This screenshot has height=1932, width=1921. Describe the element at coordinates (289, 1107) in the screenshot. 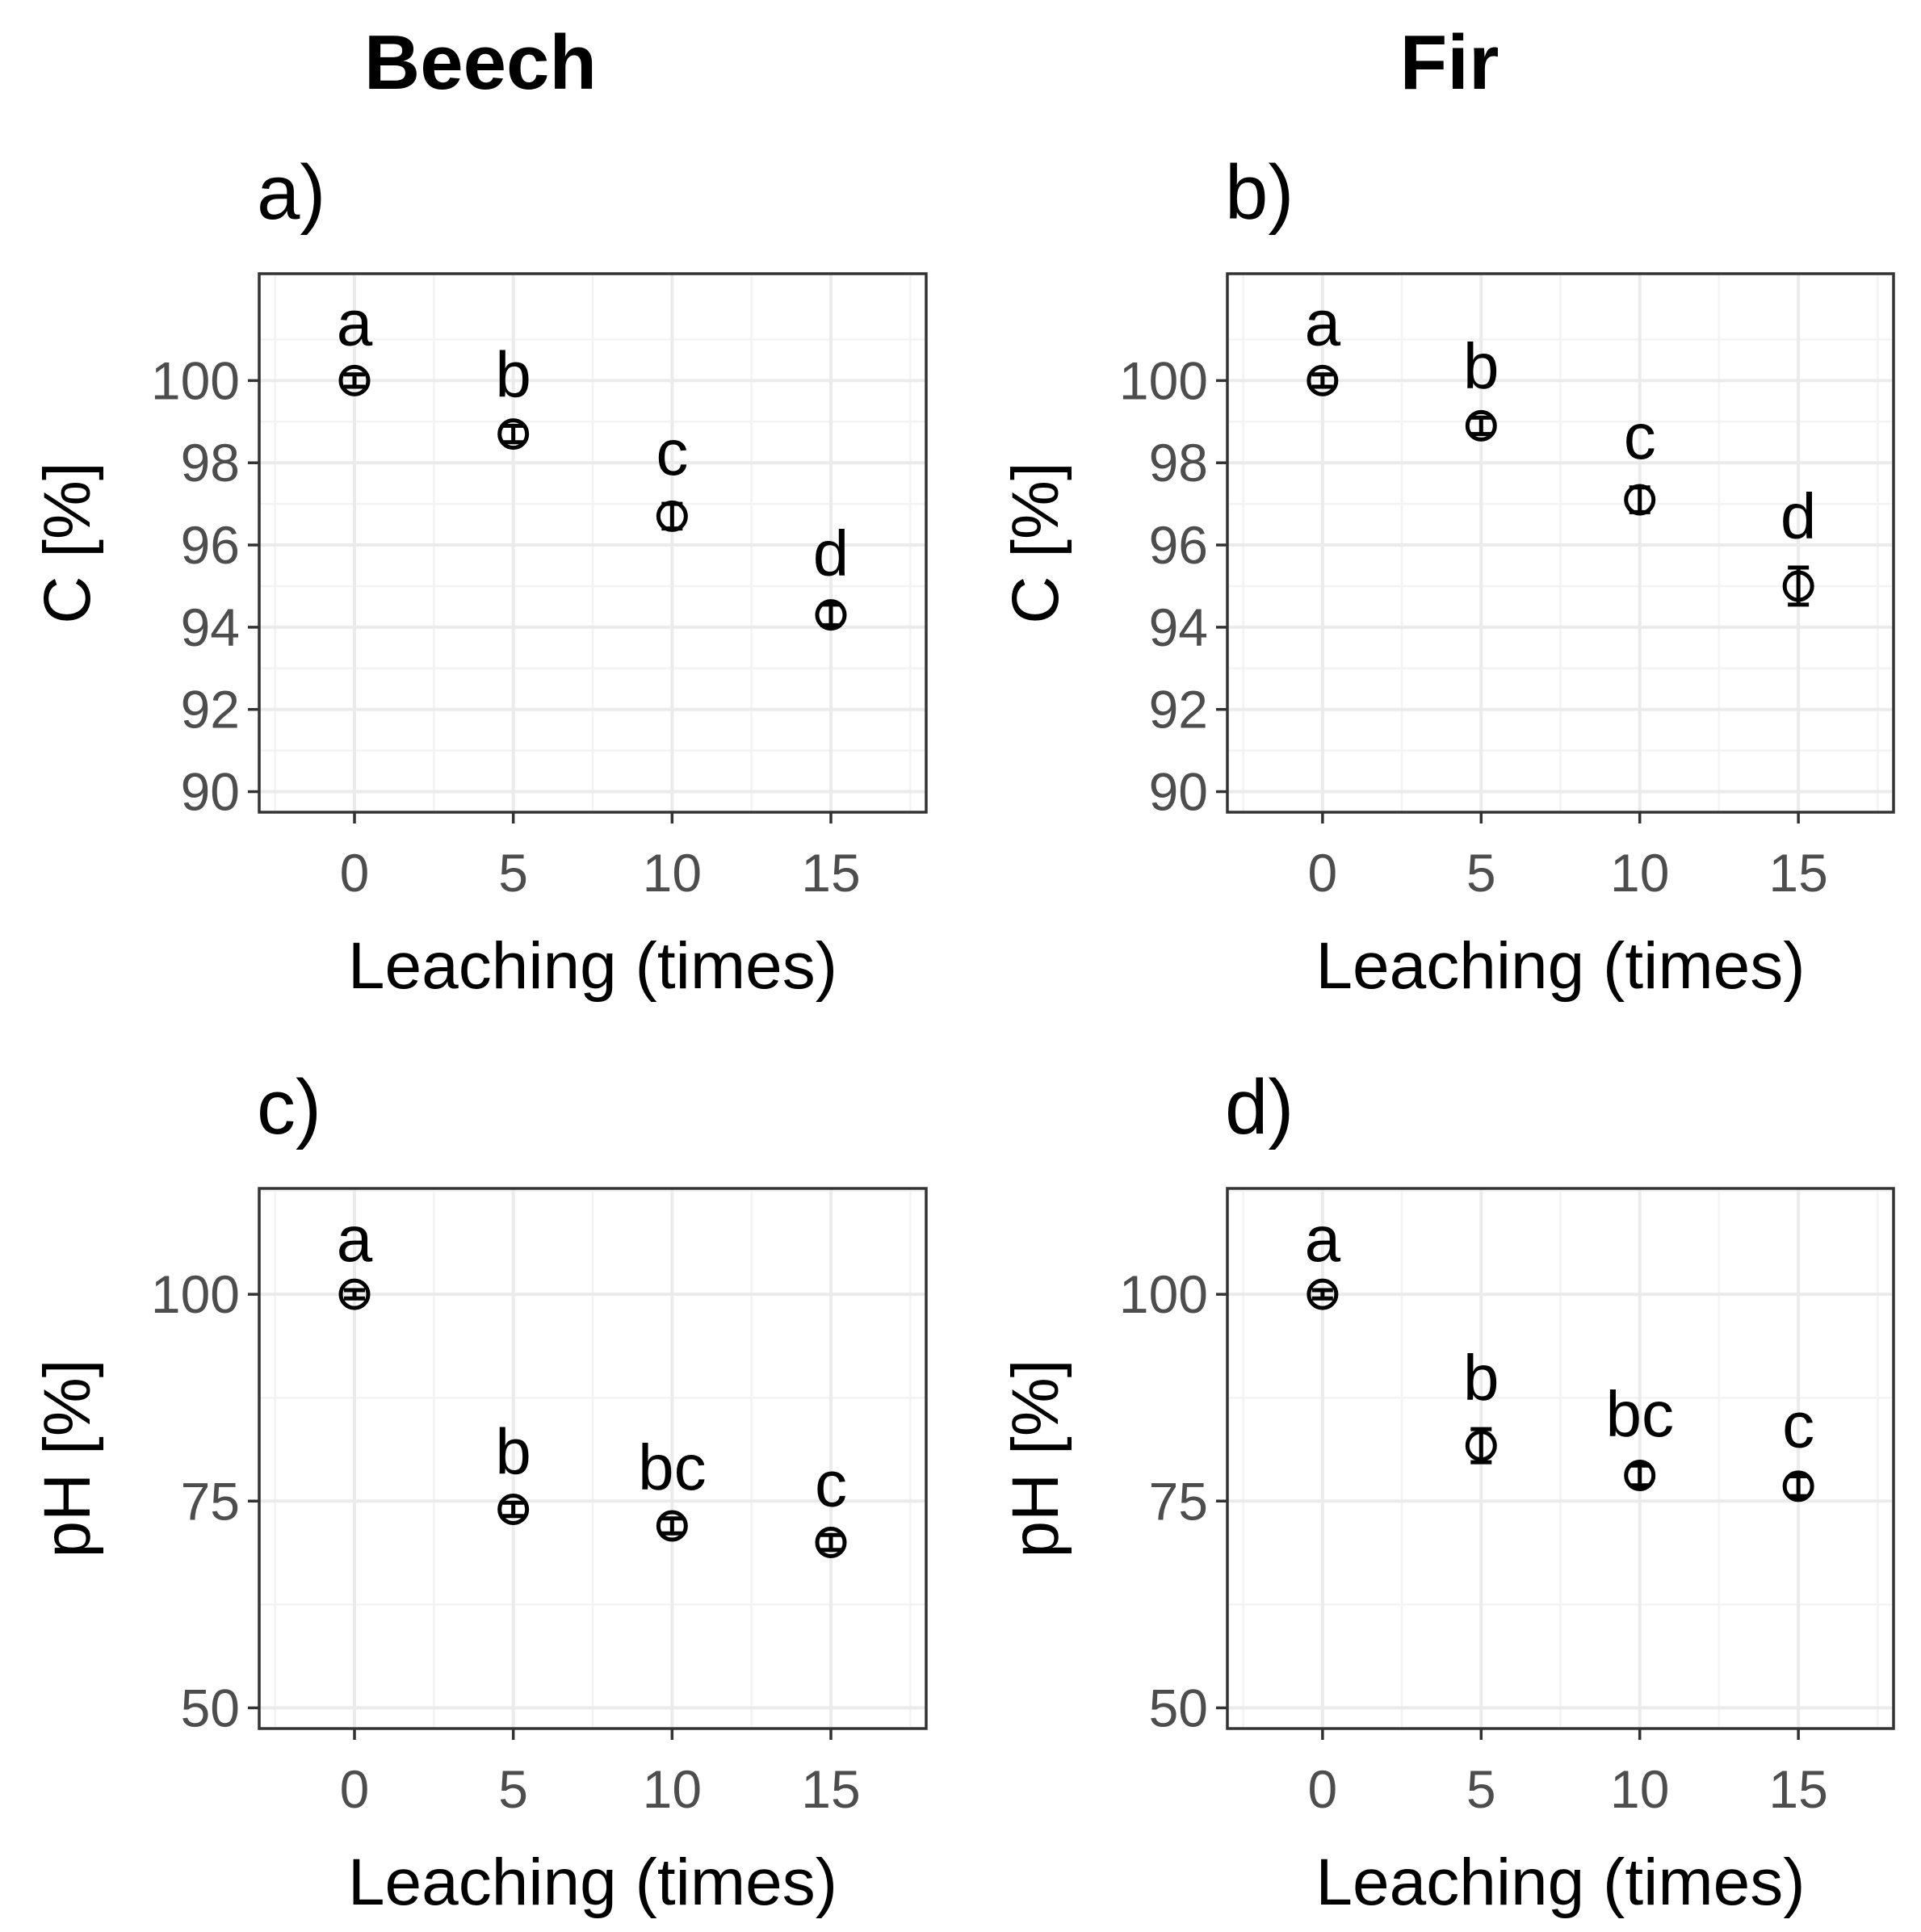

I see `panel-label: c)` at that location.